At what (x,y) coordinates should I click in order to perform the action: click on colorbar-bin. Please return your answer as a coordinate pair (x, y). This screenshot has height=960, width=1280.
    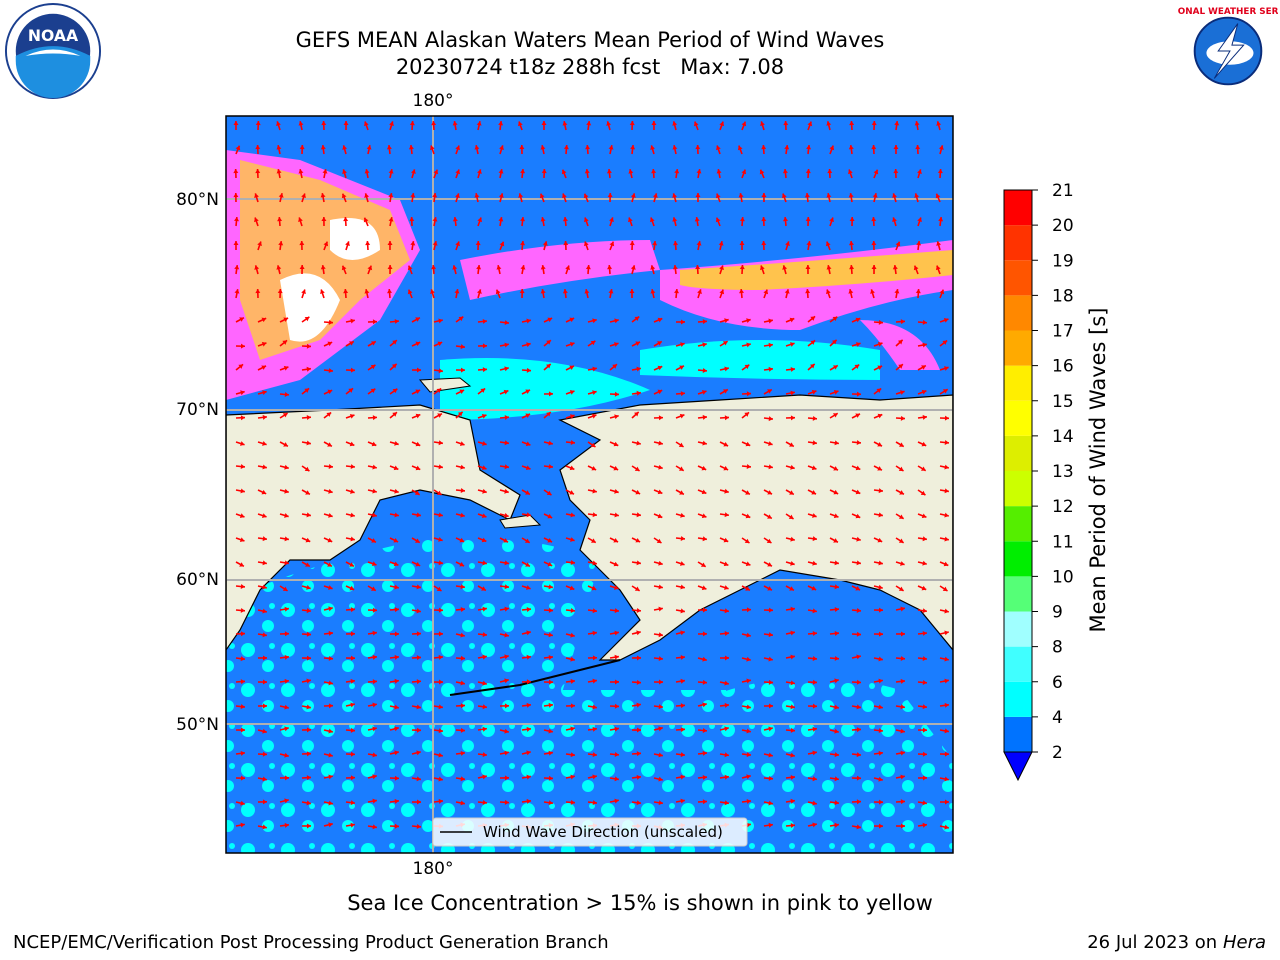
    Looking at the image, I should click on (1018, 524).